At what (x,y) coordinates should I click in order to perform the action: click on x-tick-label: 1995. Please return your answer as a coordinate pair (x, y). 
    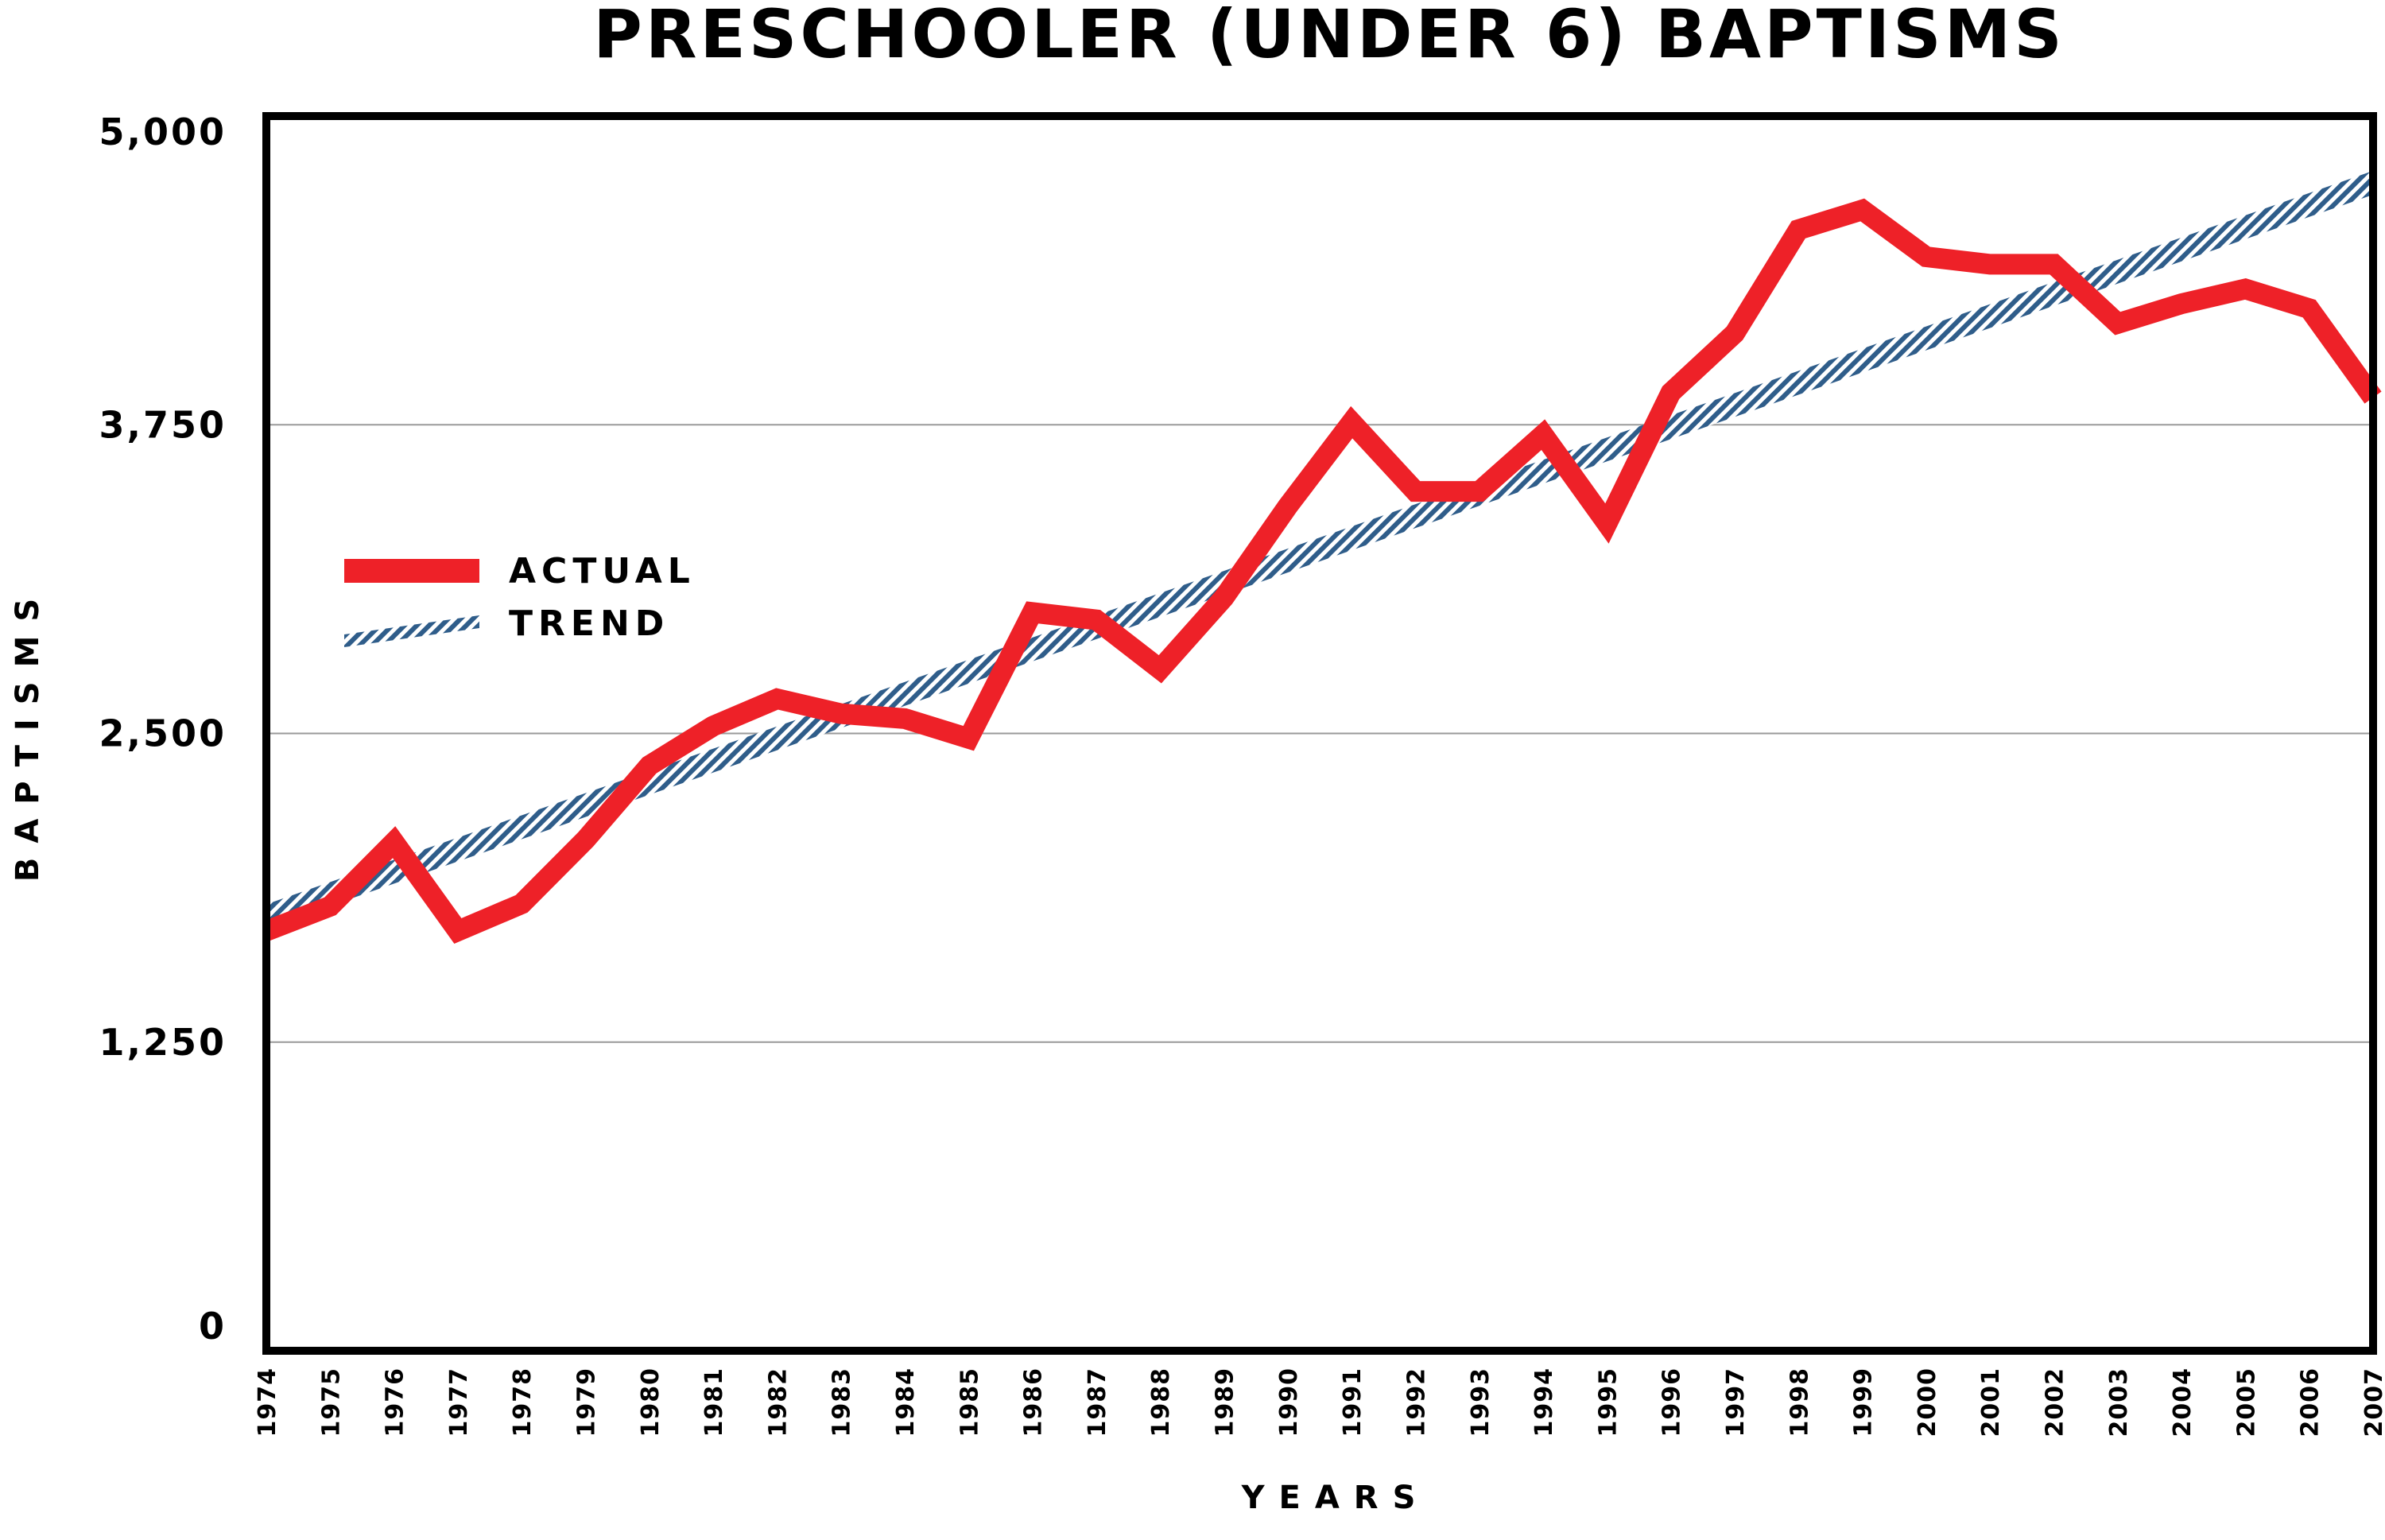
    Looking at the image, I should click on (1608, 1402).